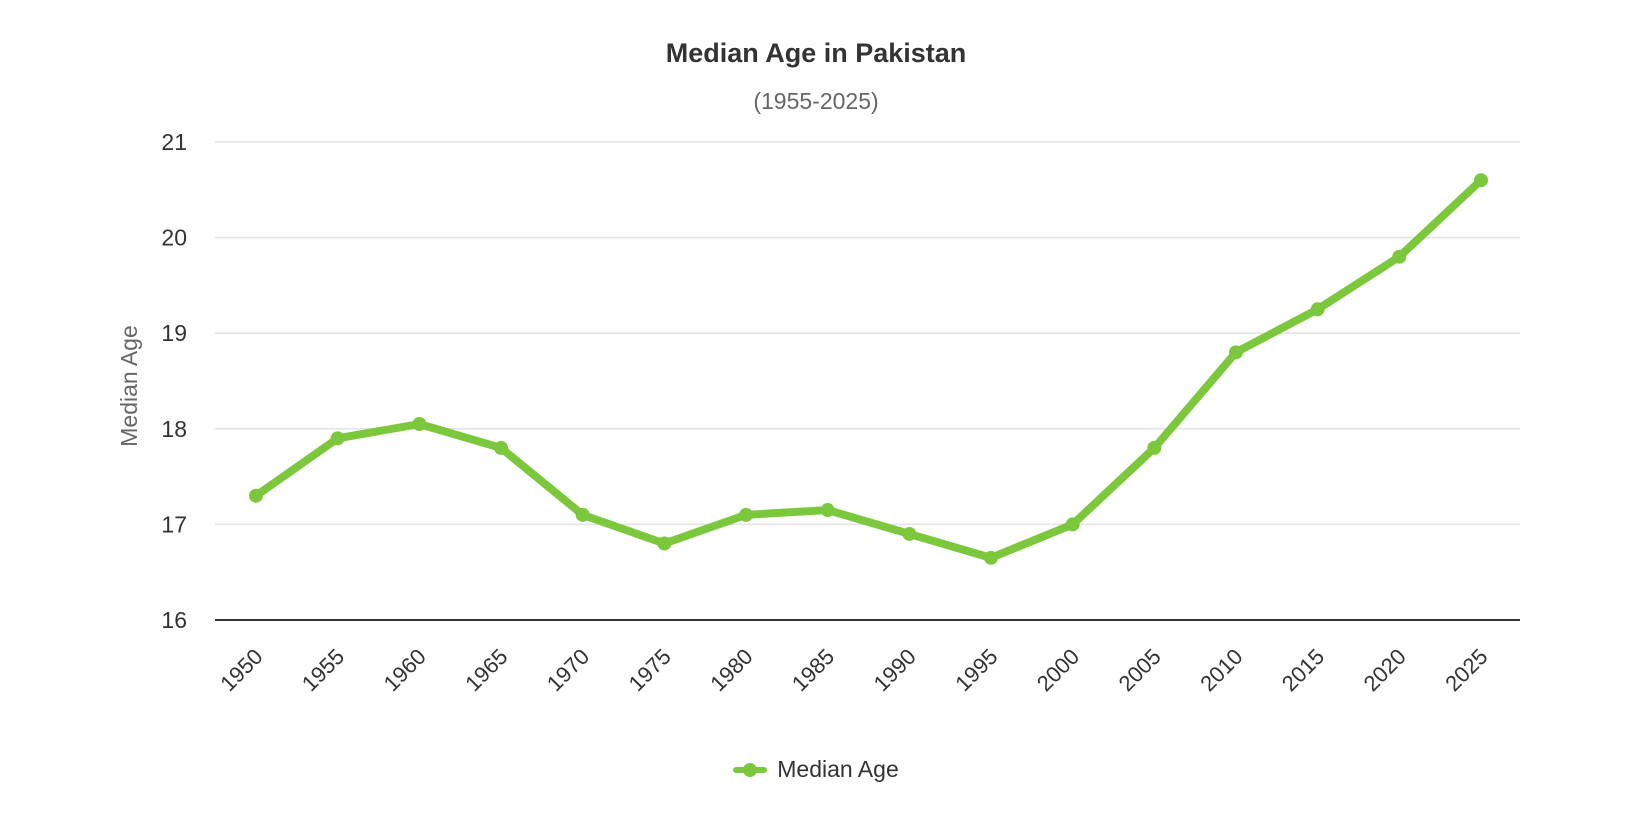  I want to click on x-tick-label: 1960, so click(405, 670).